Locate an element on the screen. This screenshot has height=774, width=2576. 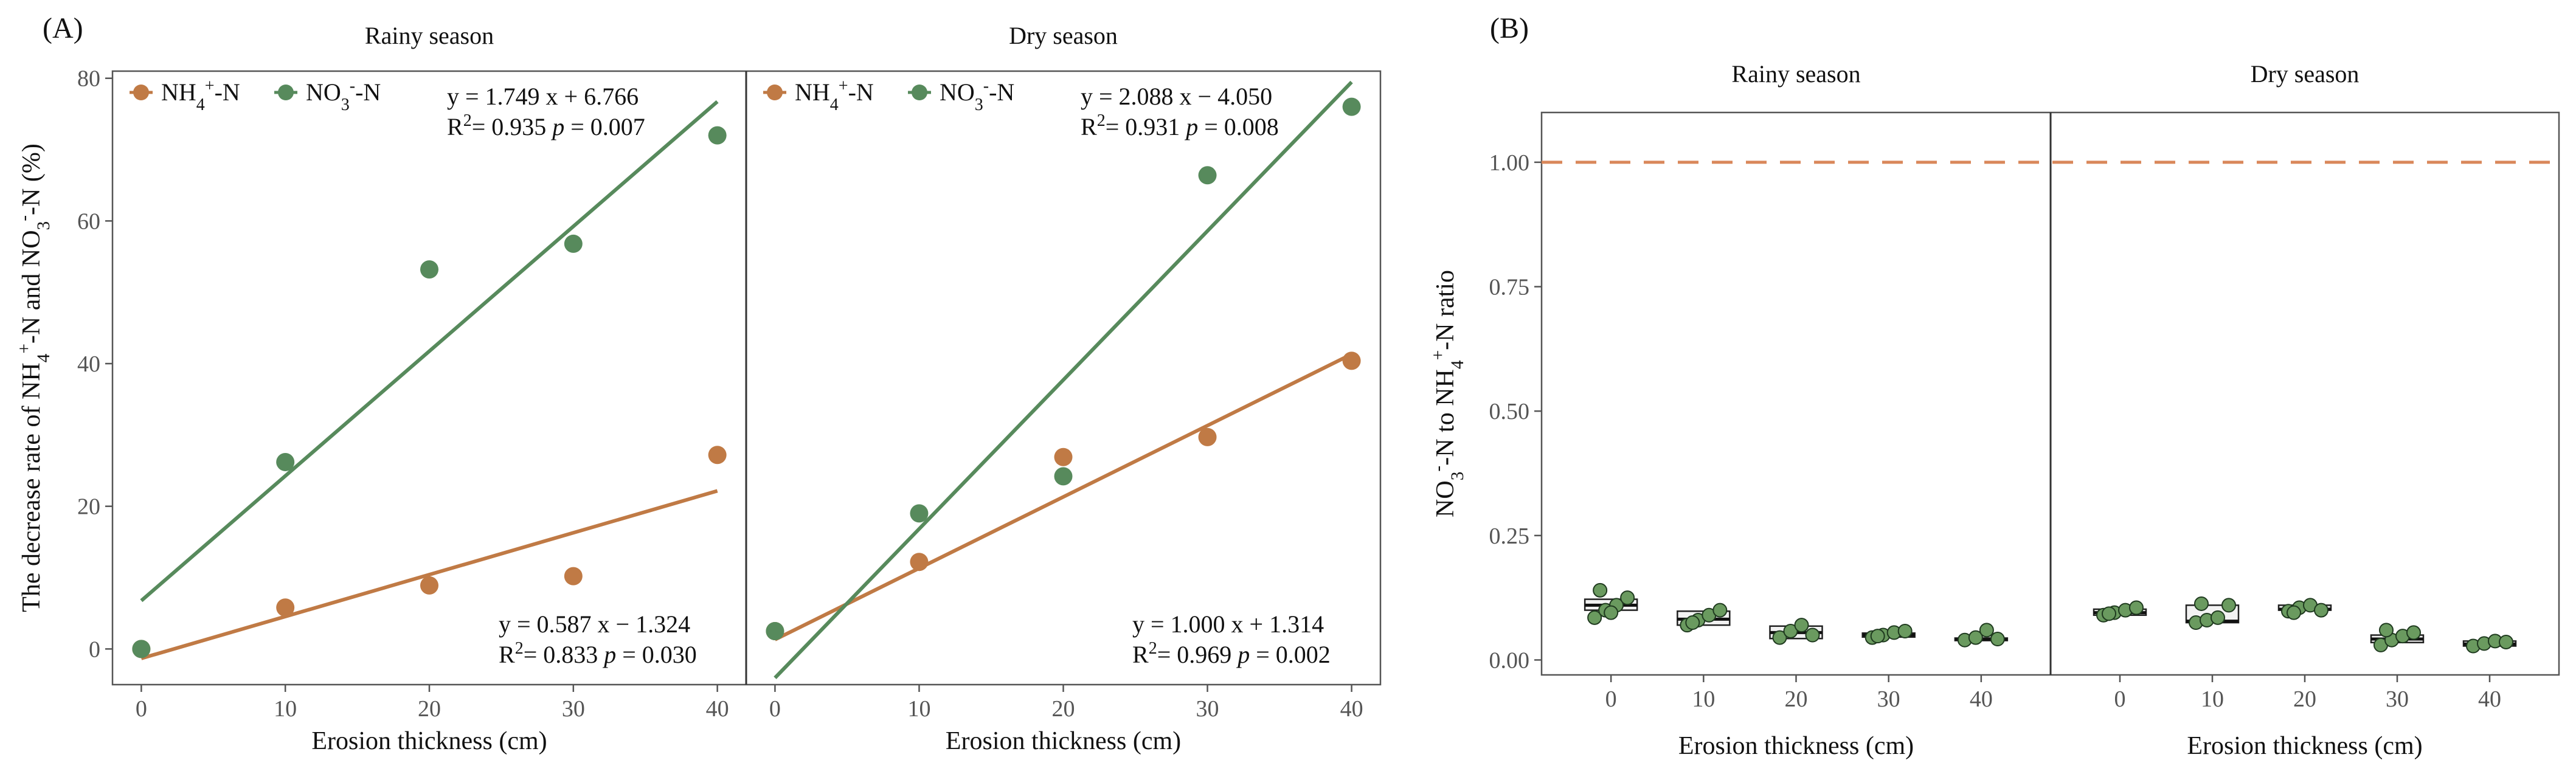
legend: NH4+-N NO3--N is located at coordinates (888, 95).